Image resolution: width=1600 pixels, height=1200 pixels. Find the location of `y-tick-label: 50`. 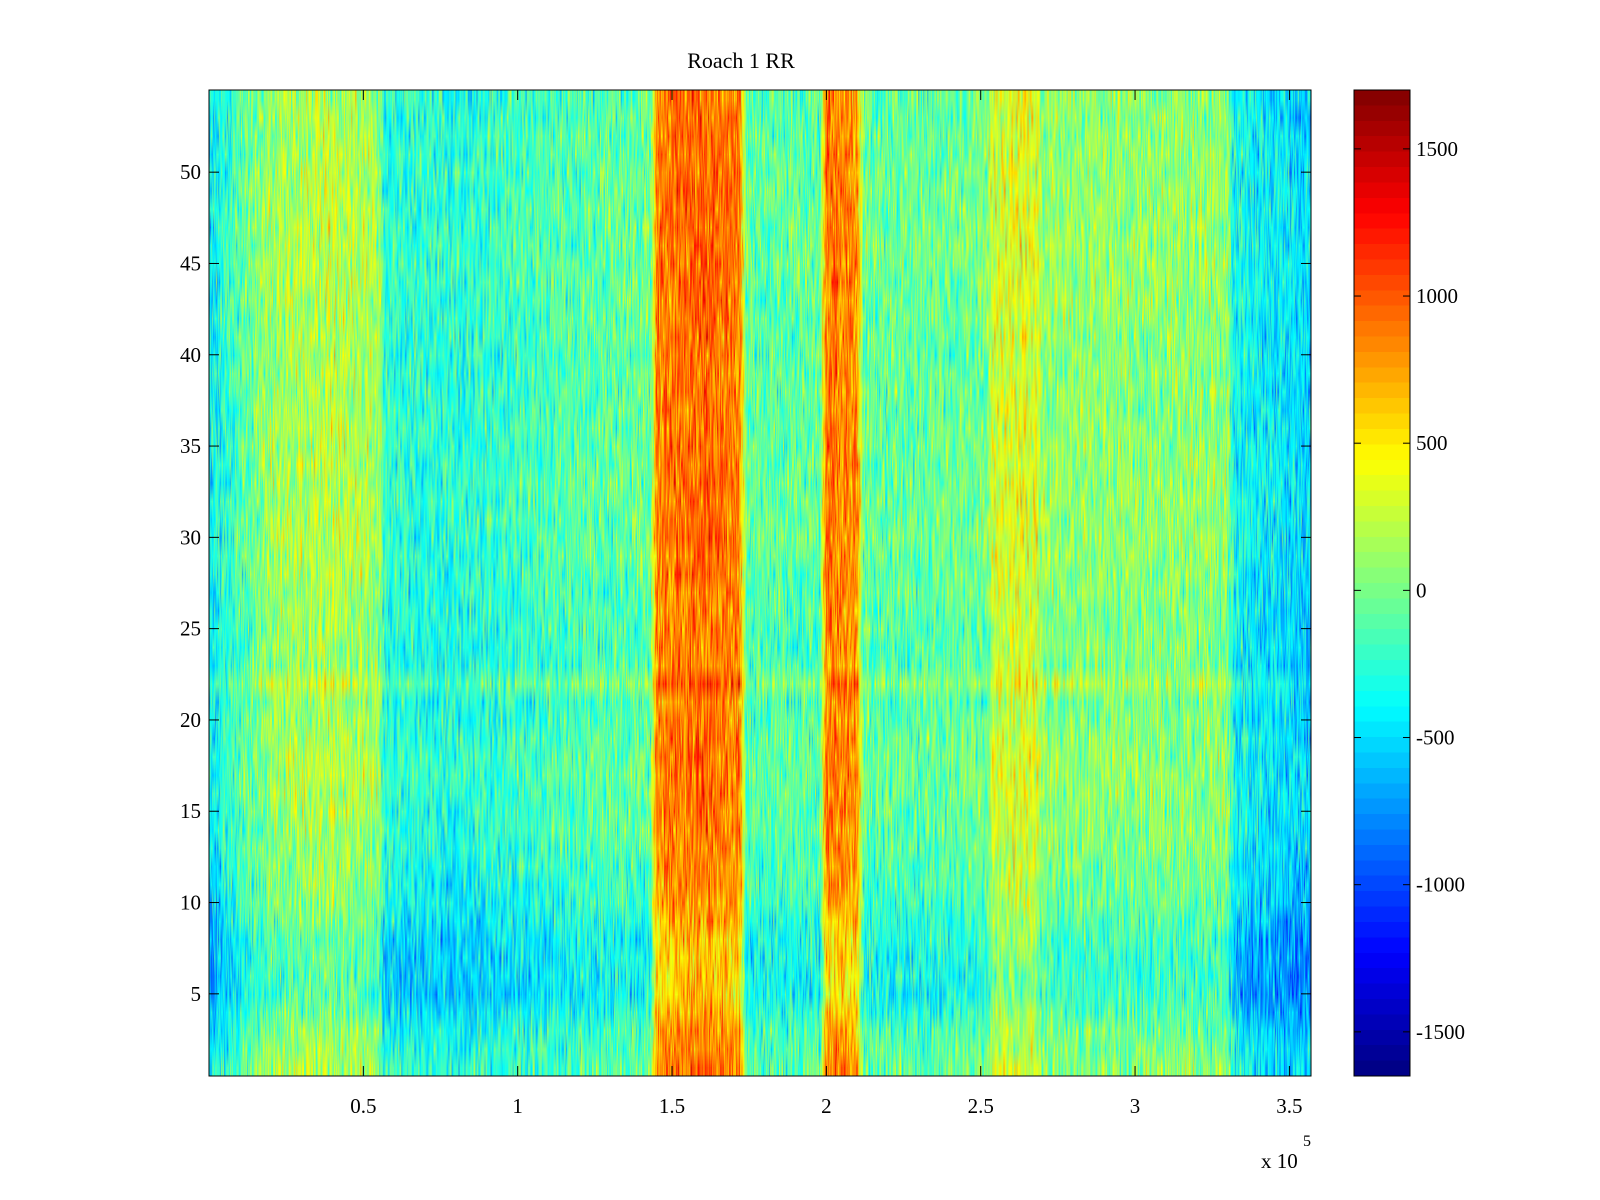

y-tick-label: 50 is located at coordinates (190, 172).